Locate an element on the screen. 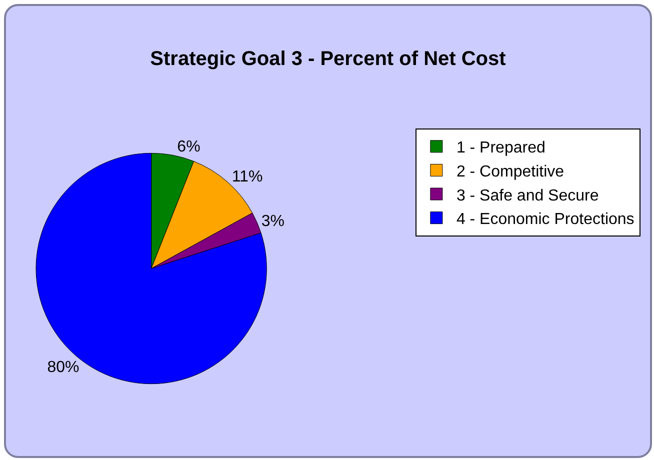 The height and width of the screenshot is (460, 654). data-label: 6% is located at coordinates (188, 147).